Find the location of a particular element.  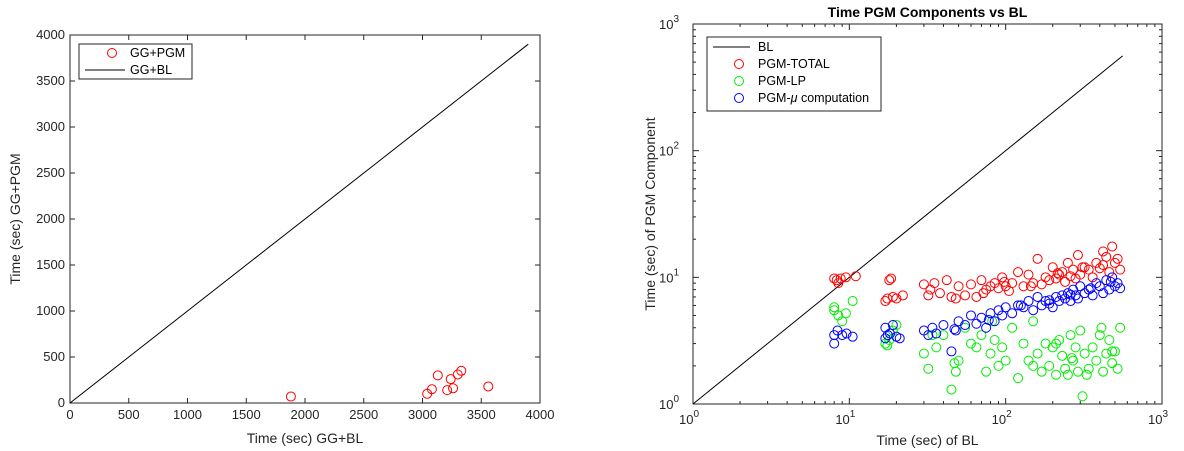

legend-box is located at coordinates (135, 61).